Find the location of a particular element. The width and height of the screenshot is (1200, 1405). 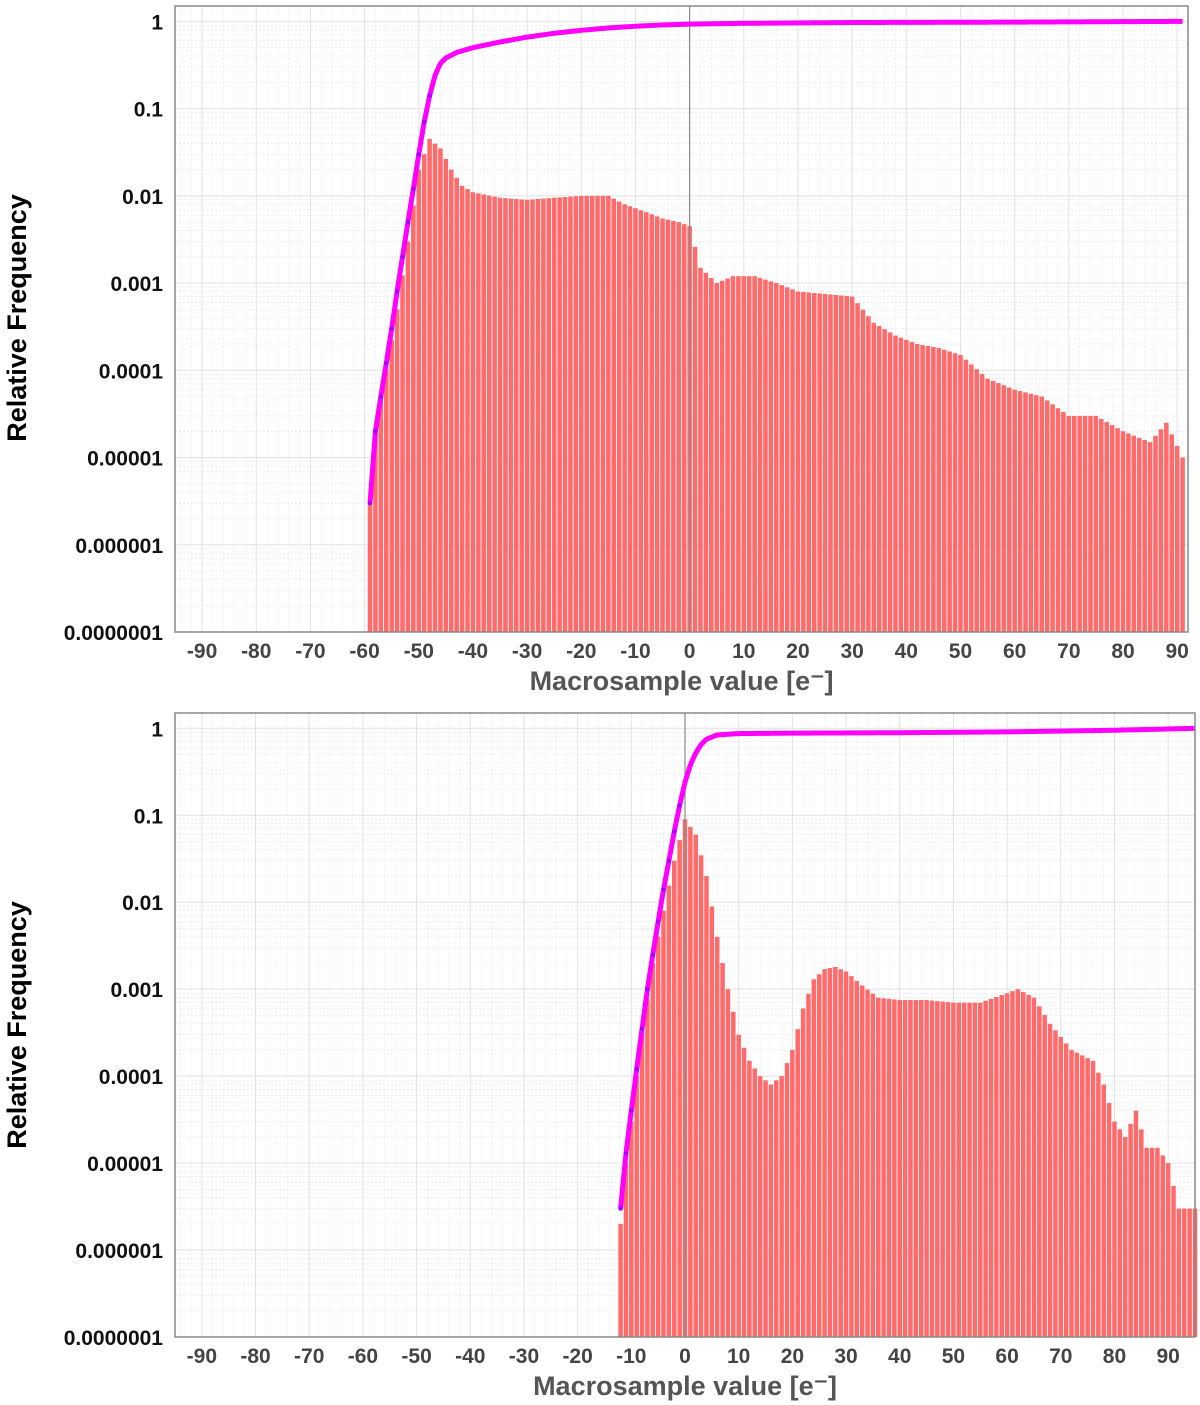

x-tick-label: -90 is located at coordinates (202, 651).